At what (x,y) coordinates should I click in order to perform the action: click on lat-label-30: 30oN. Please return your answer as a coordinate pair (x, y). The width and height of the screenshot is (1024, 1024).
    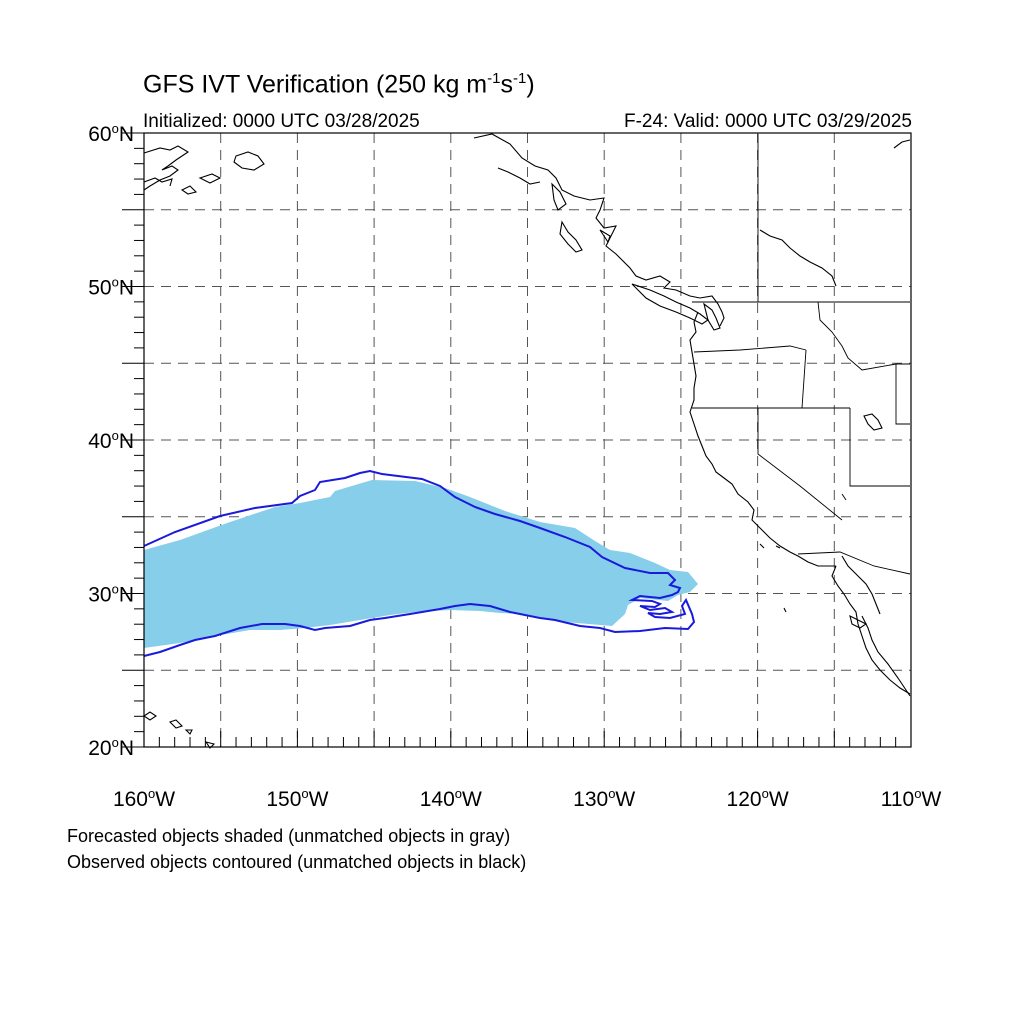
    Looking at the image, I should click on (111, 594).